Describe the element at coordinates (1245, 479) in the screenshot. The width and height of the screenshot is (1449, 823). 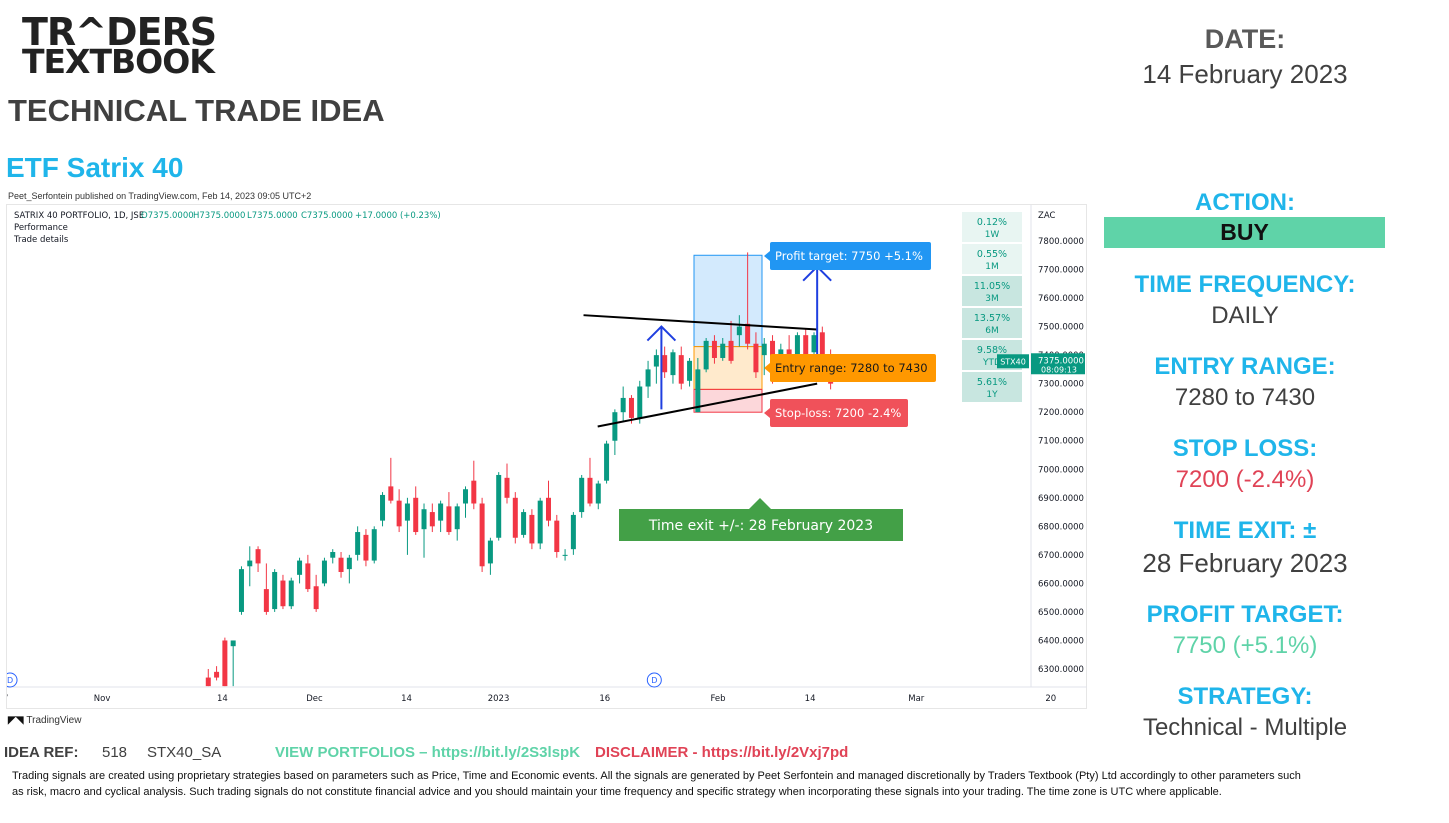
I see `stop-loss-value: 7200 (-2.4%)` at that location.